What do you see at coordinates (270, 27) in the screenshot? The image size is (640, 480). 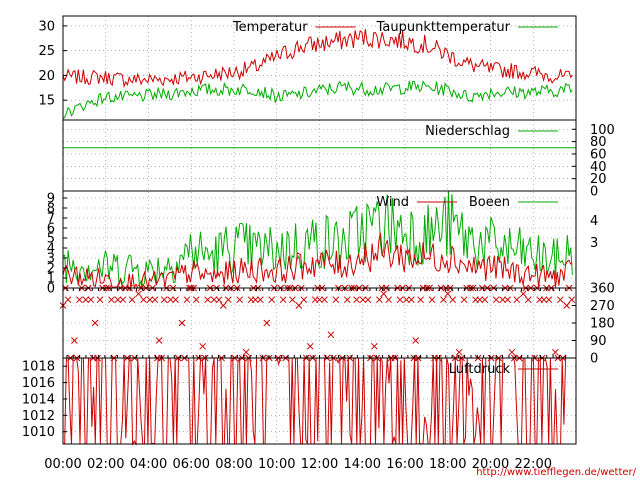 I see `legend-label-0-0: Temperatur` at bounding box center [270, 27].